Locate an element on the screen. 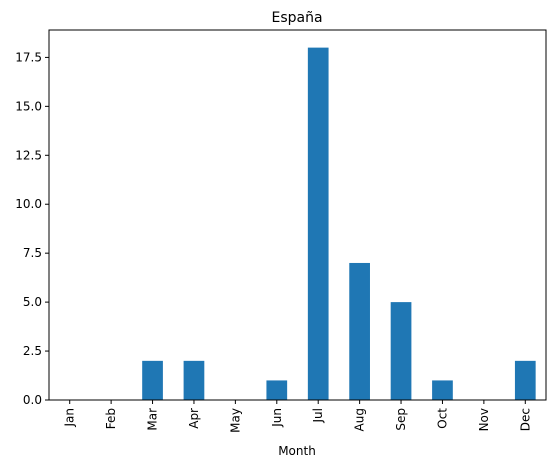 The width and height of the screenshot is (556, 468). x-tick-label-dec: Dec is located at coordinates (525, 419).